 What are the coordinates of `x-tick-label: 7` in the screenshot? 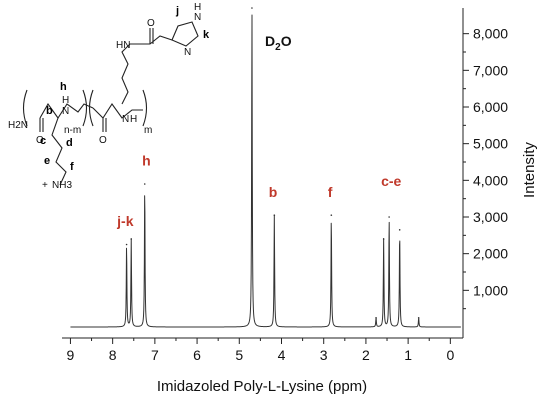 It's located at (155, 355).